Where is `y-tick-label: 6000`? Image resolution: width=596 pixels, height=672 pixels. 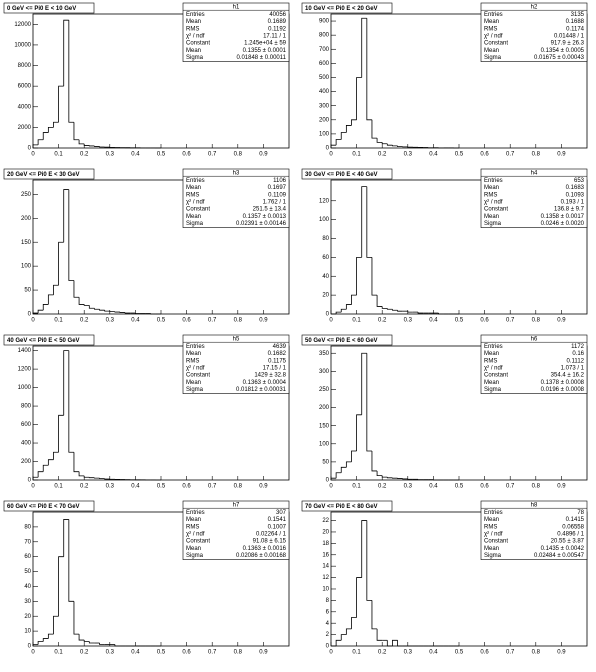
y-tick-label: 6000 is located at coordinates (25, 87).